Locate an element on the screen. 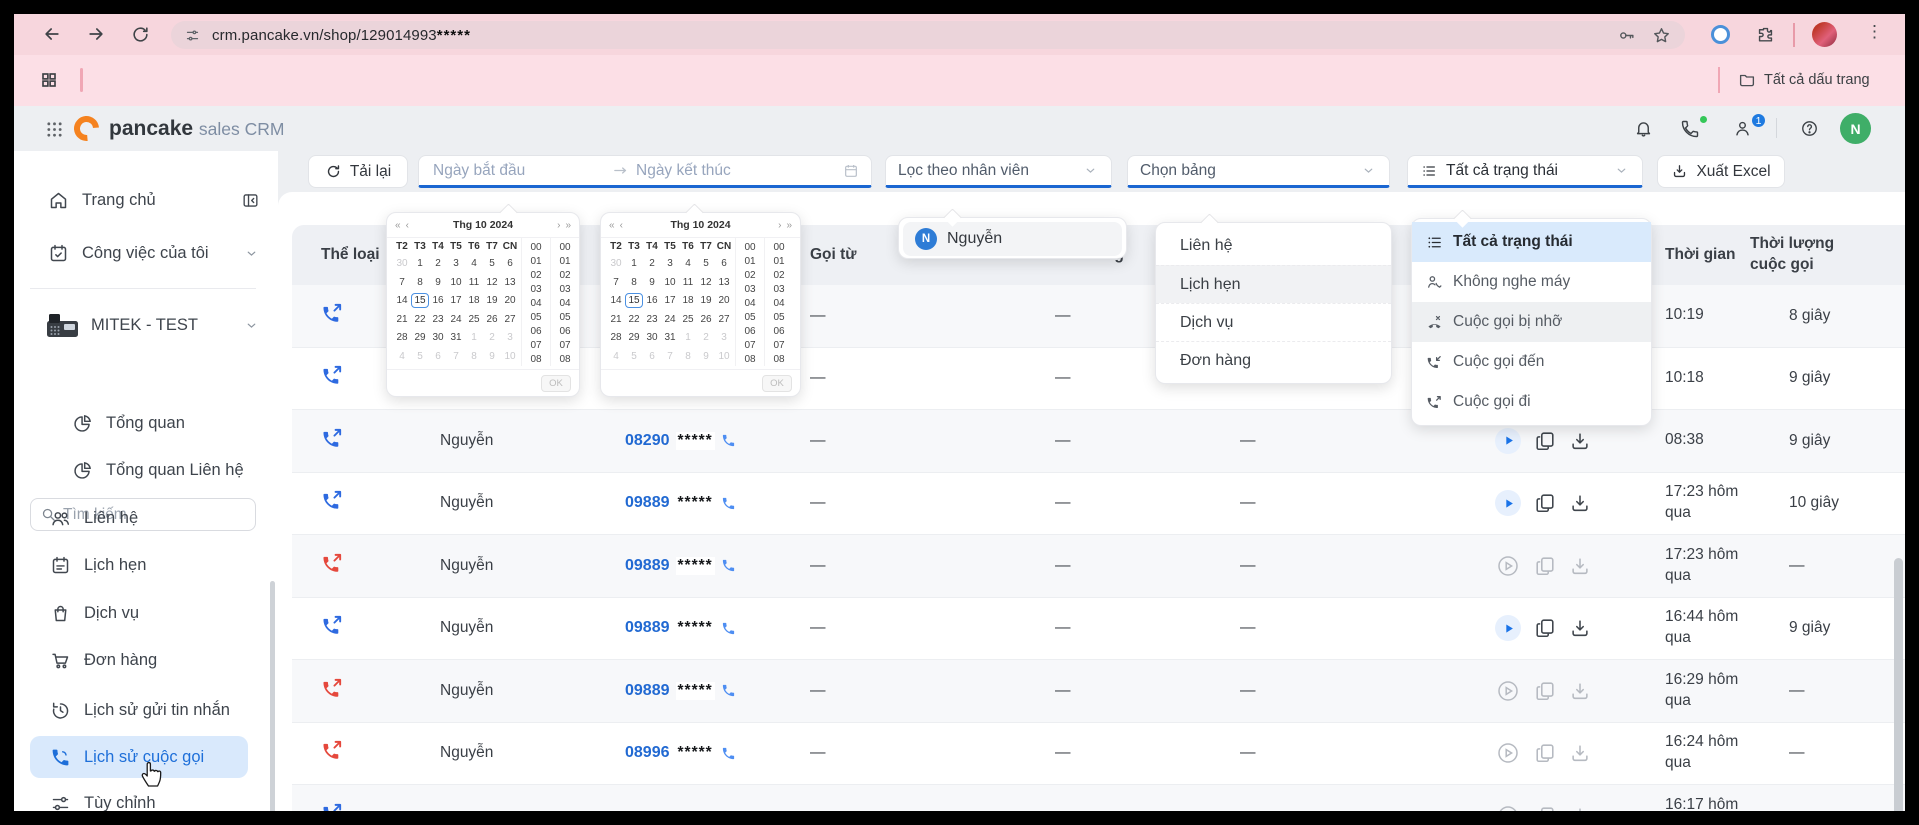 This screenshot has height=825, width=1919. sidebar-item-message-history: Lịch sử gửi tin nhắn is located at coordinates (146, 710).